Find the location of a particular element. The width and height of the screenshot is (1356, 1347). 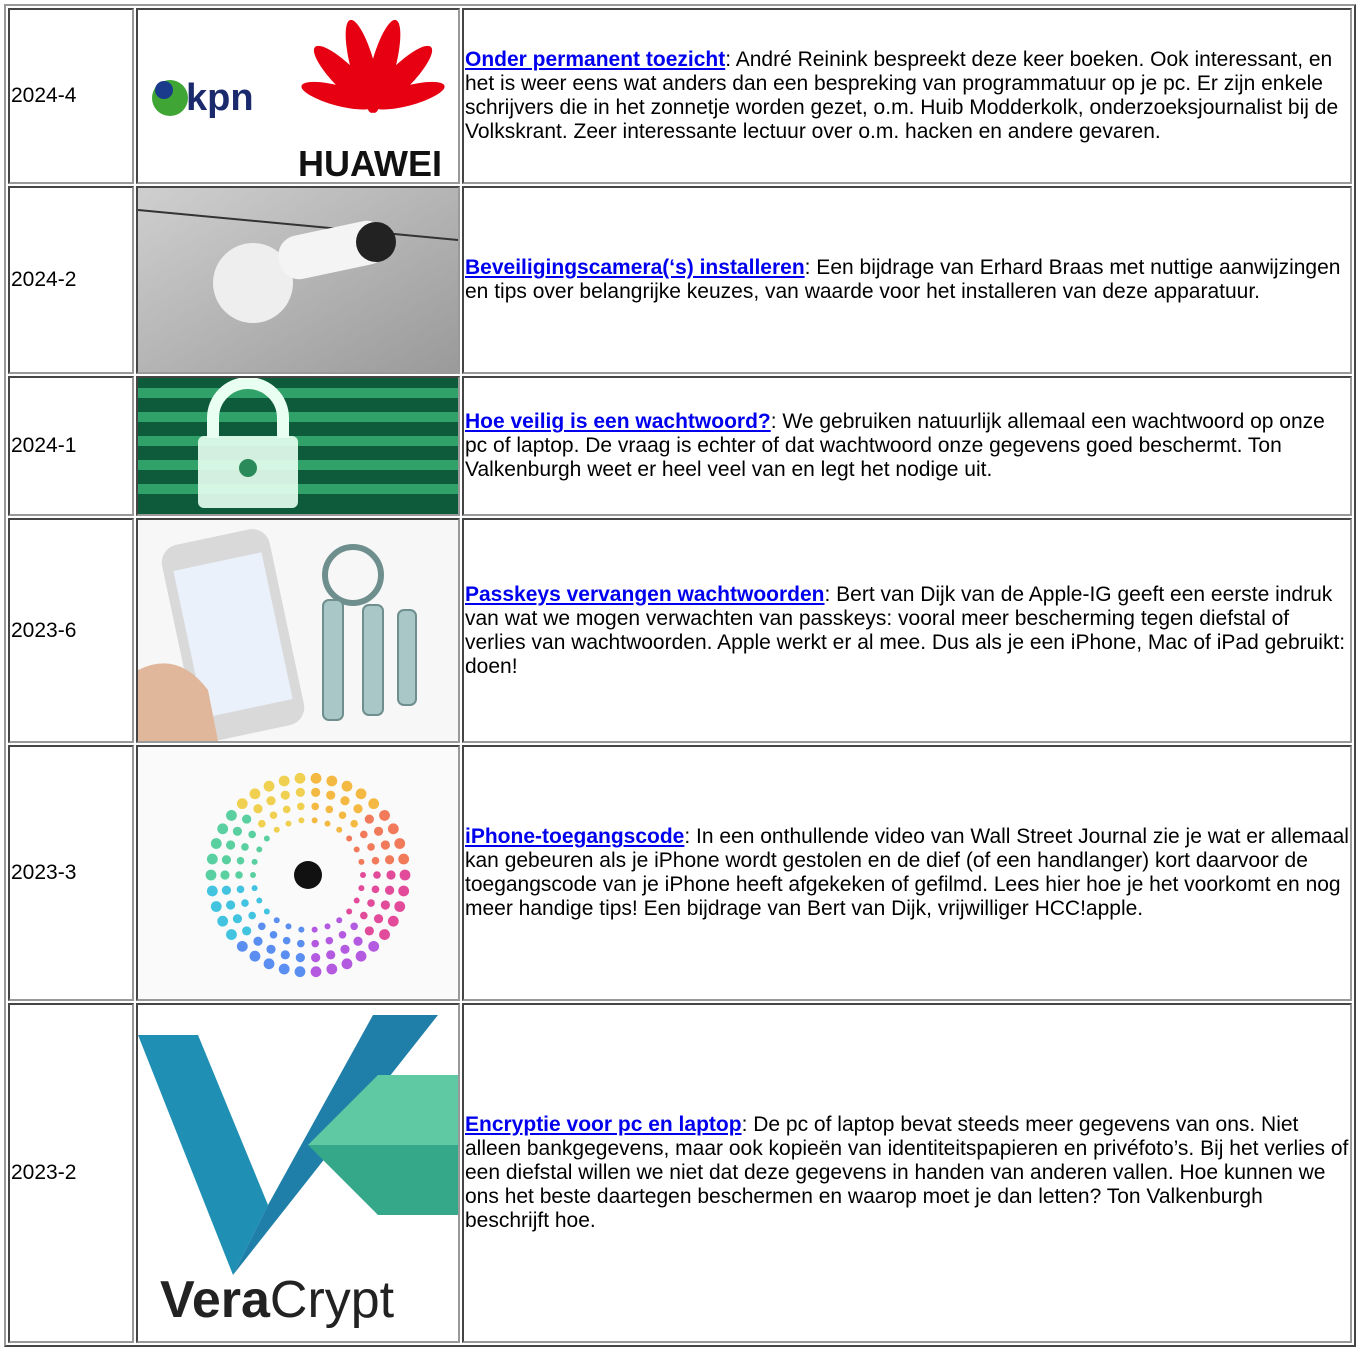

date: 2024-4 is located at coordinates (71, 96).